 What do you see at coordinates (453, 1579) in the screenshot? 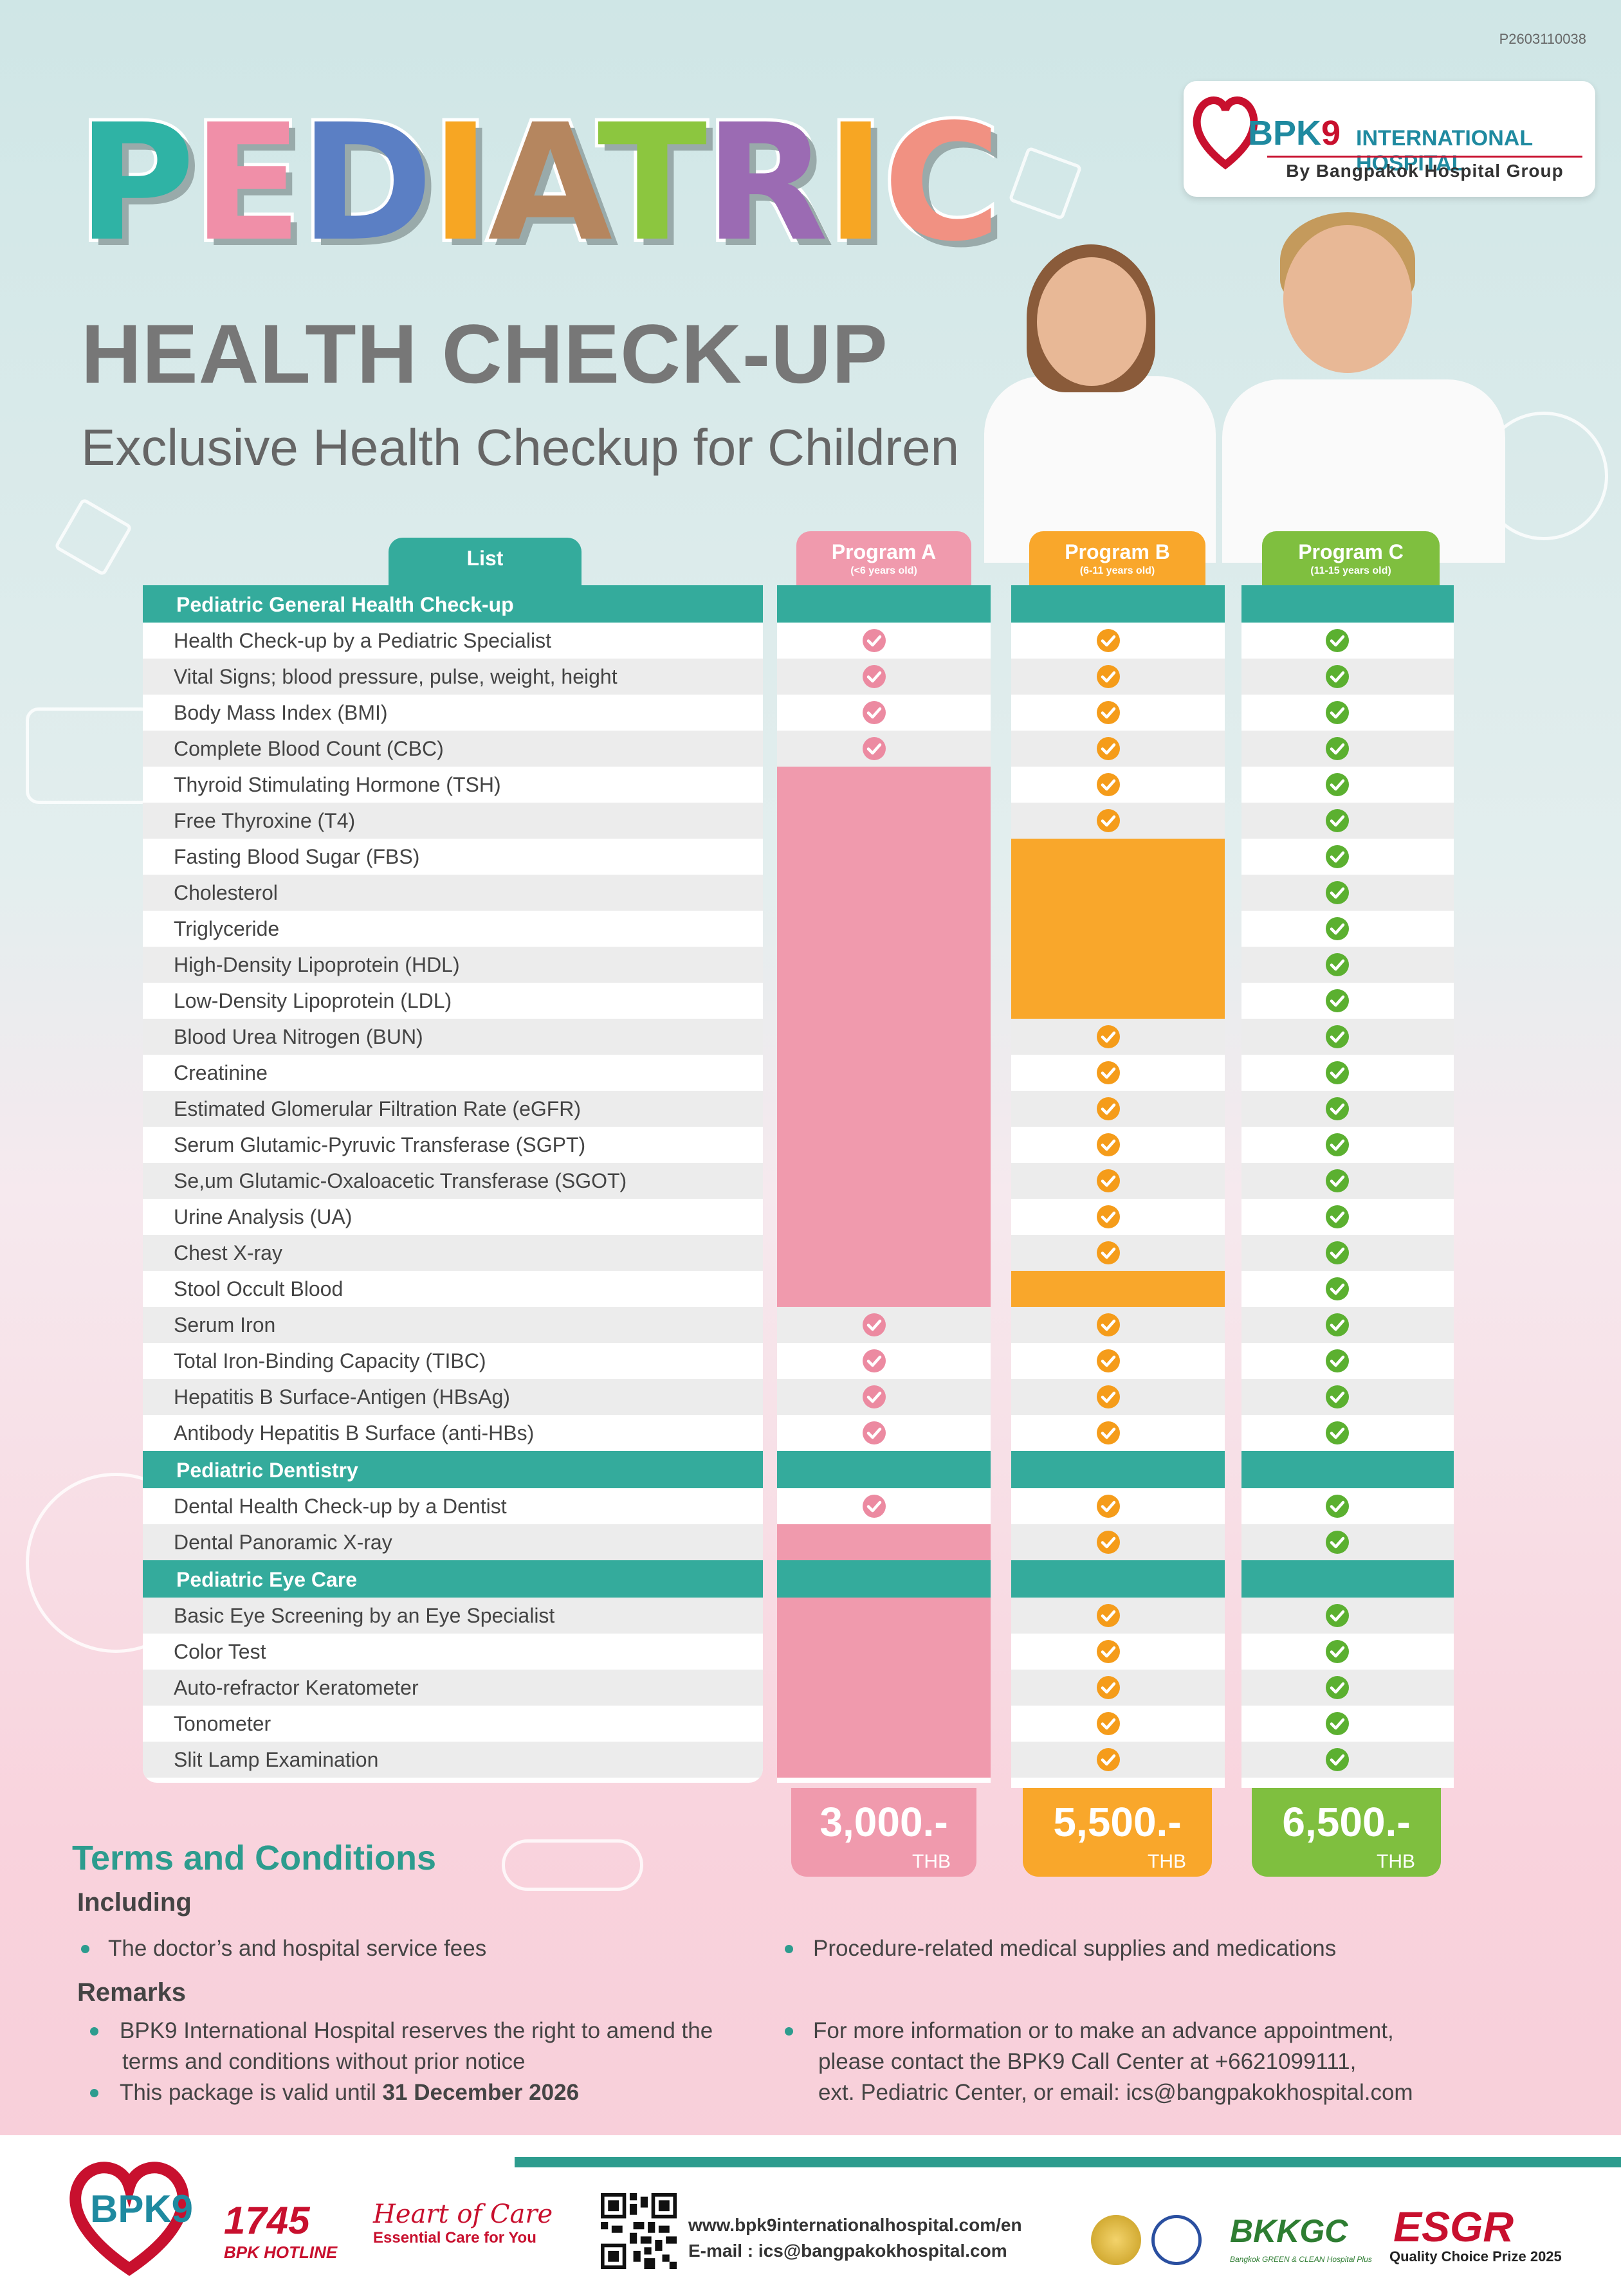
I see `section-row: Pediatric Eye Care` at bounding box center [453, 1579].